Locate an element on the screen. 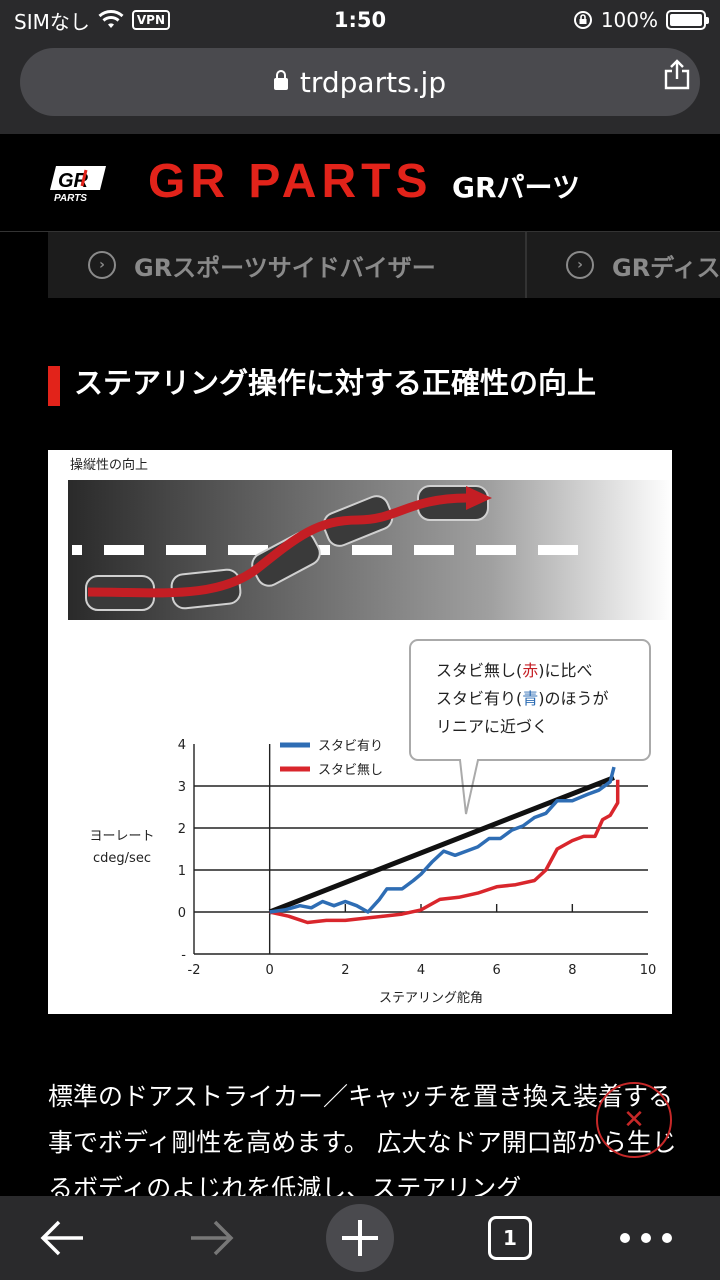  arrow-right-icon is located at coordinates (212, 1238).